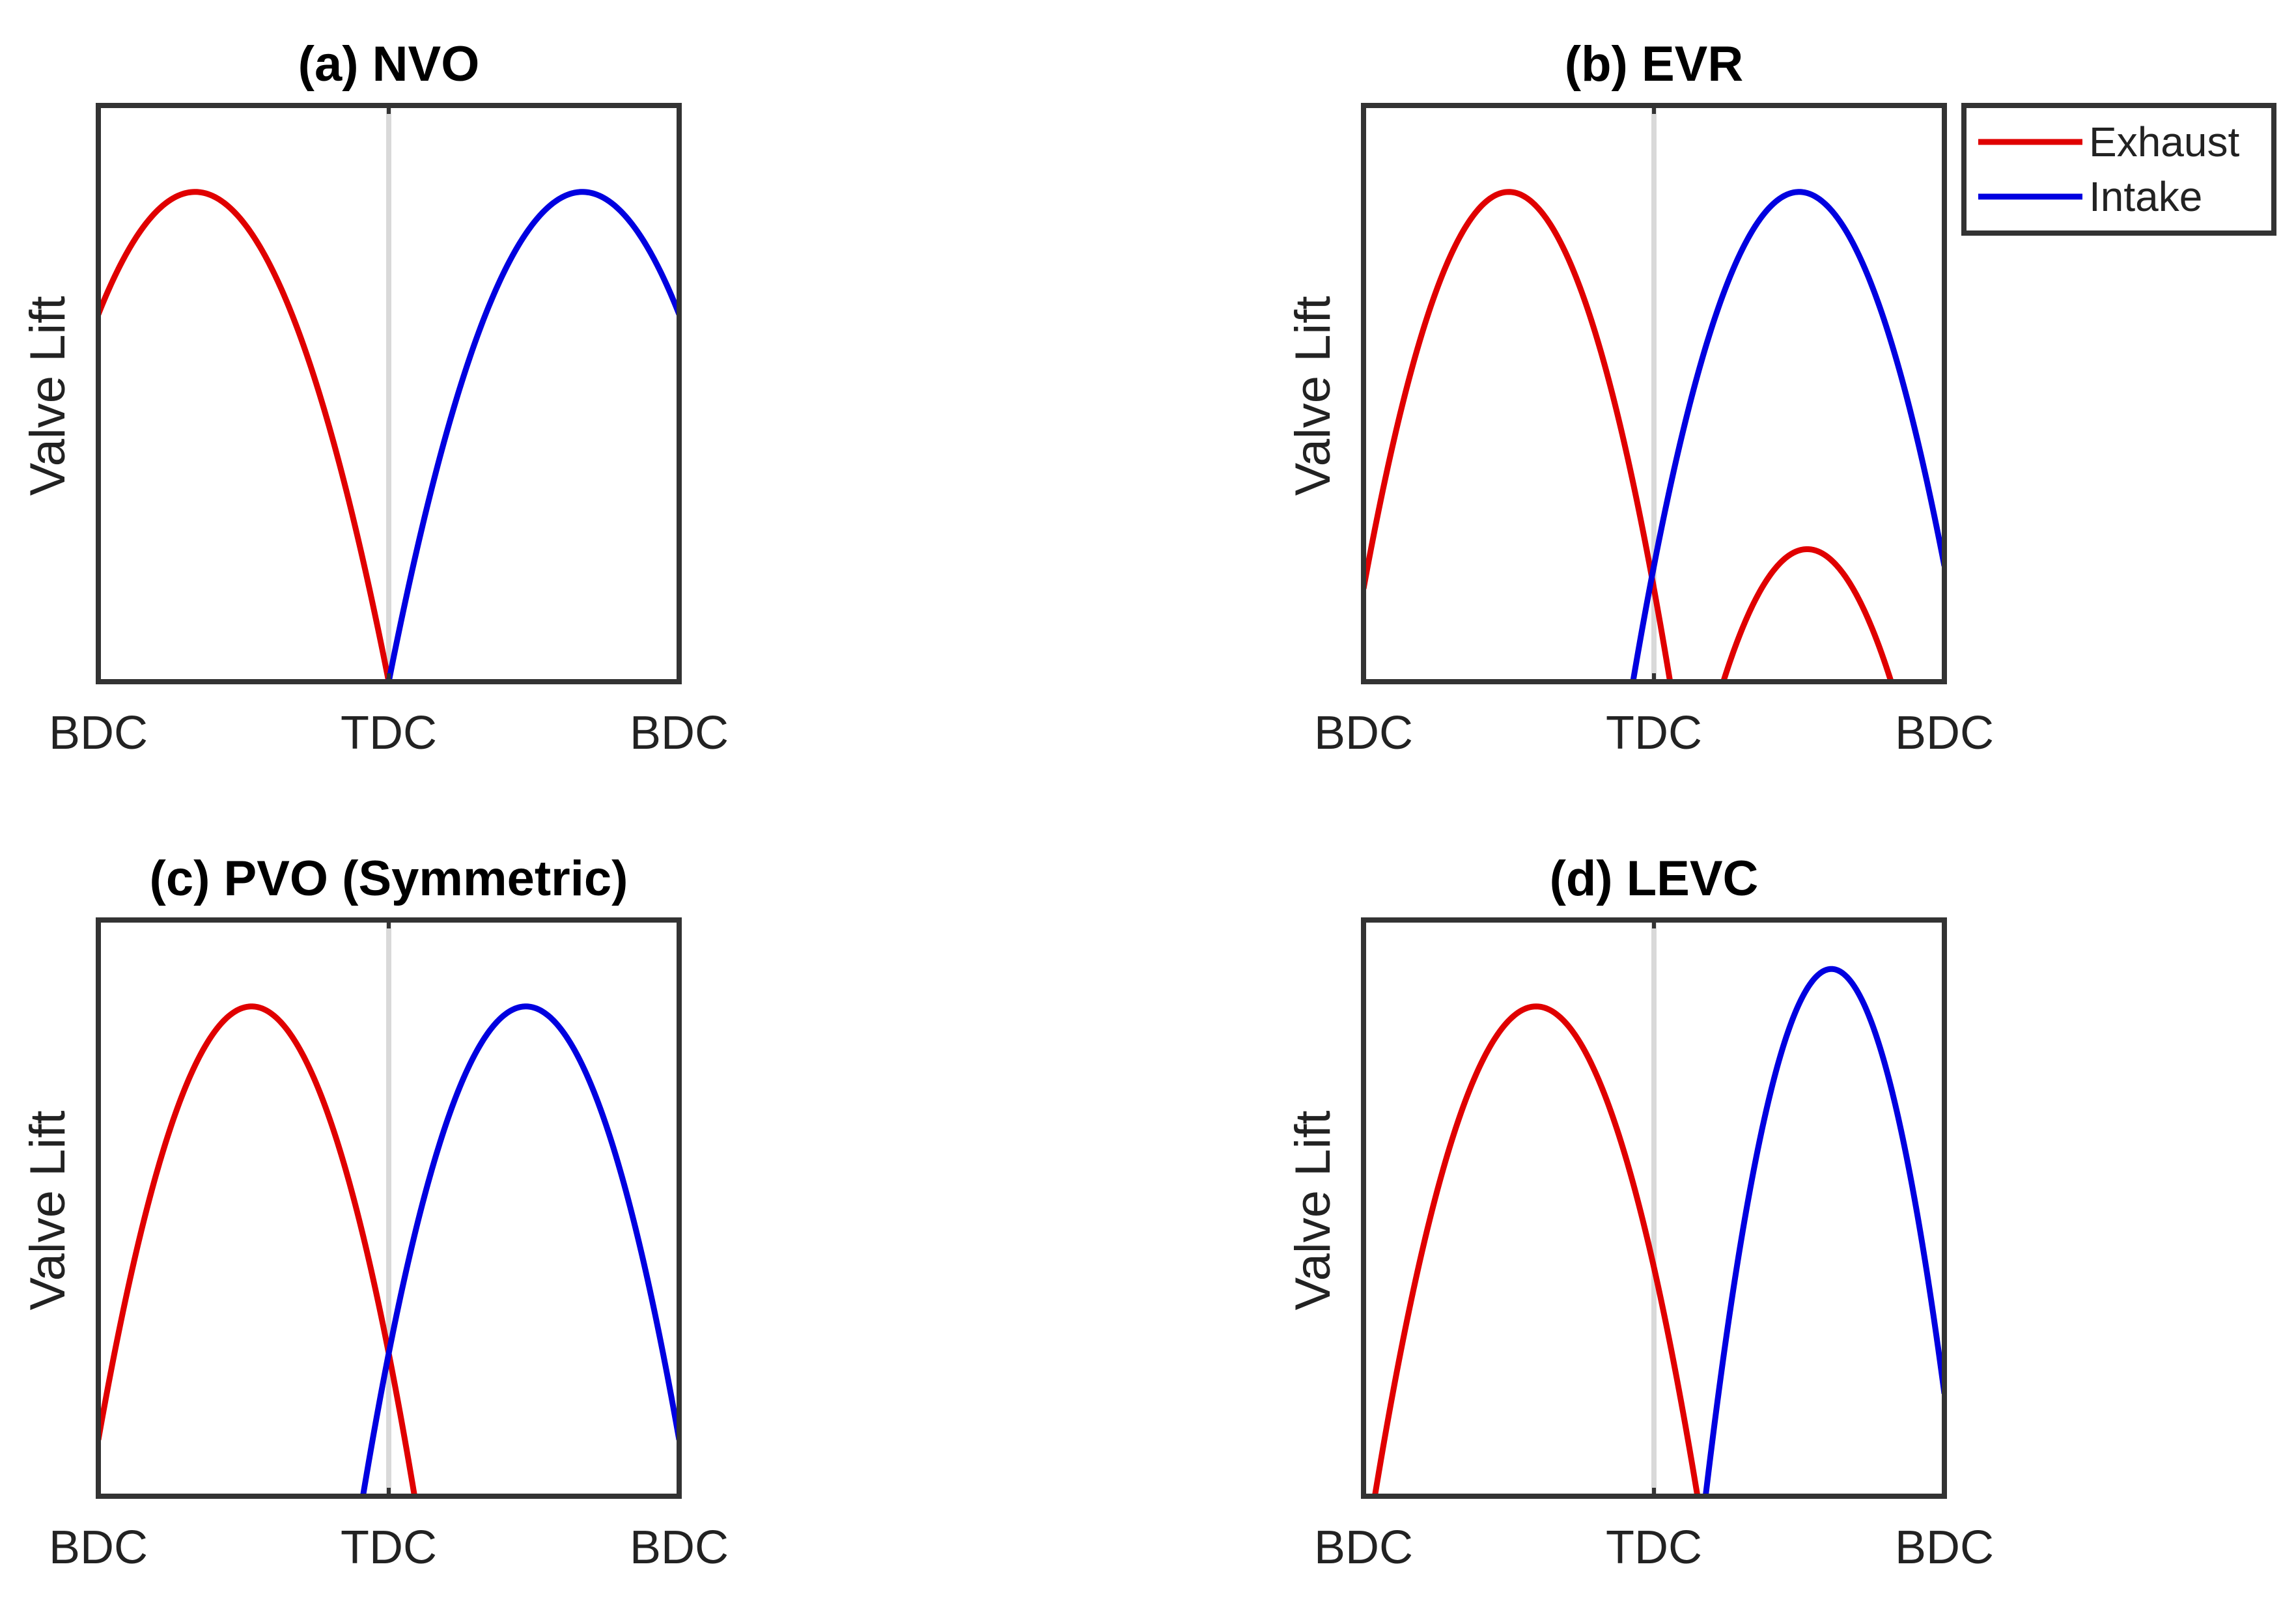  I want to click on legend: Exhaust Intake, so click(2119, 169).